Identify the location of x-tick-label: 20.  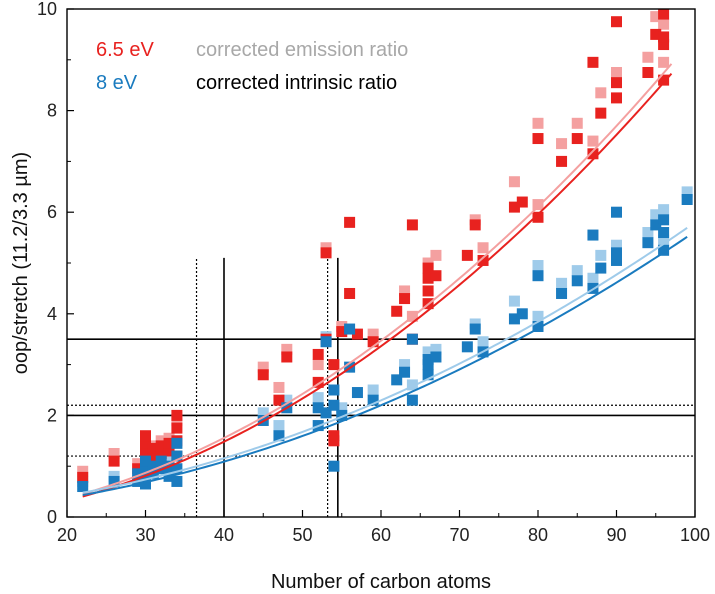
(67, 535).